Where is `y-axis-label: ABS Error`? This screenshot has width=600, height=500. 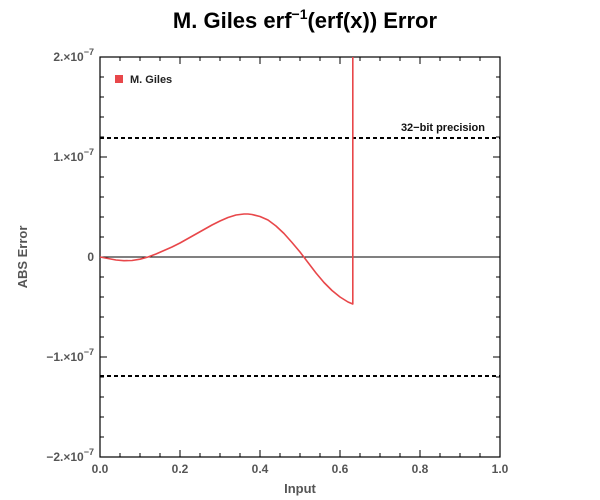
y-axis-label: ABS Error is located at coordinates (22, 257).